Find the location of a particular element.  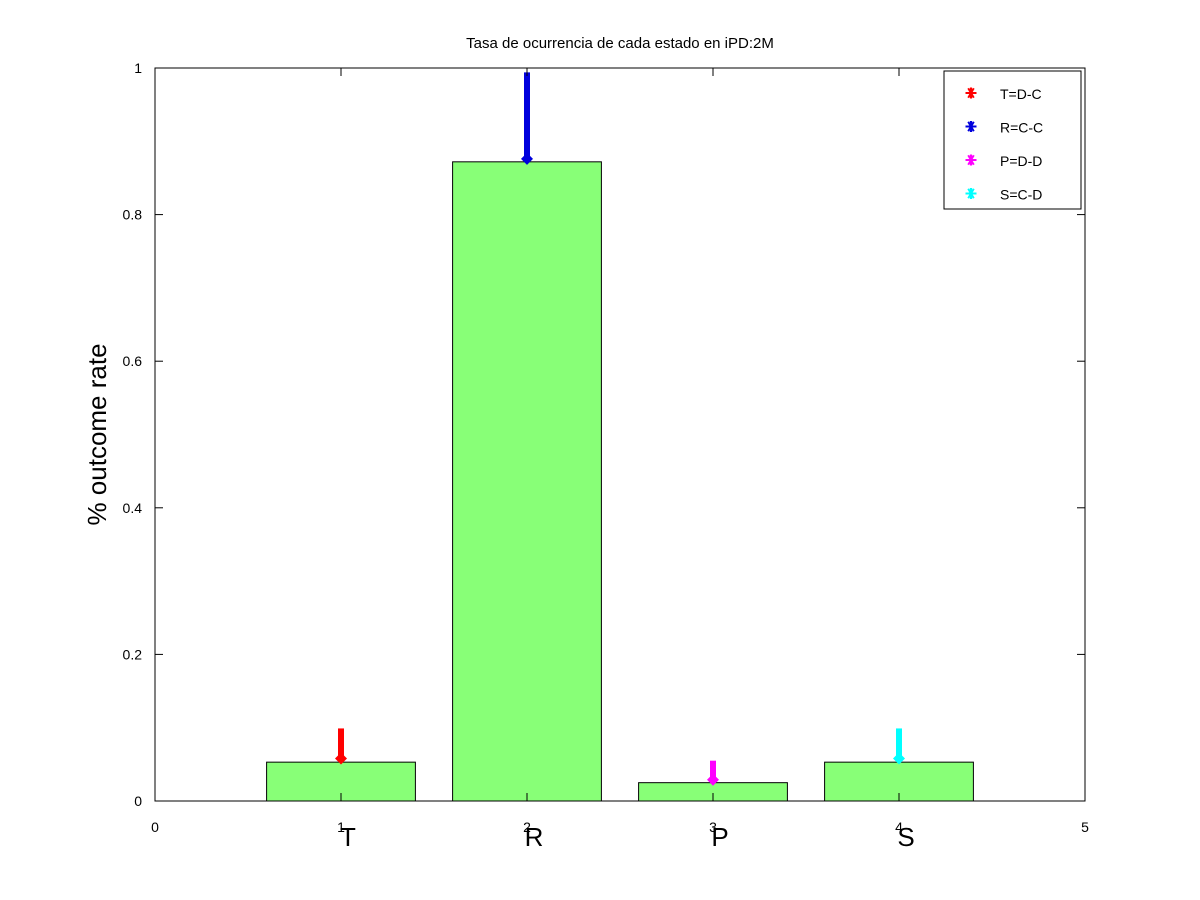

legend-marker-R=C-C is located at coordinates (971, 126).